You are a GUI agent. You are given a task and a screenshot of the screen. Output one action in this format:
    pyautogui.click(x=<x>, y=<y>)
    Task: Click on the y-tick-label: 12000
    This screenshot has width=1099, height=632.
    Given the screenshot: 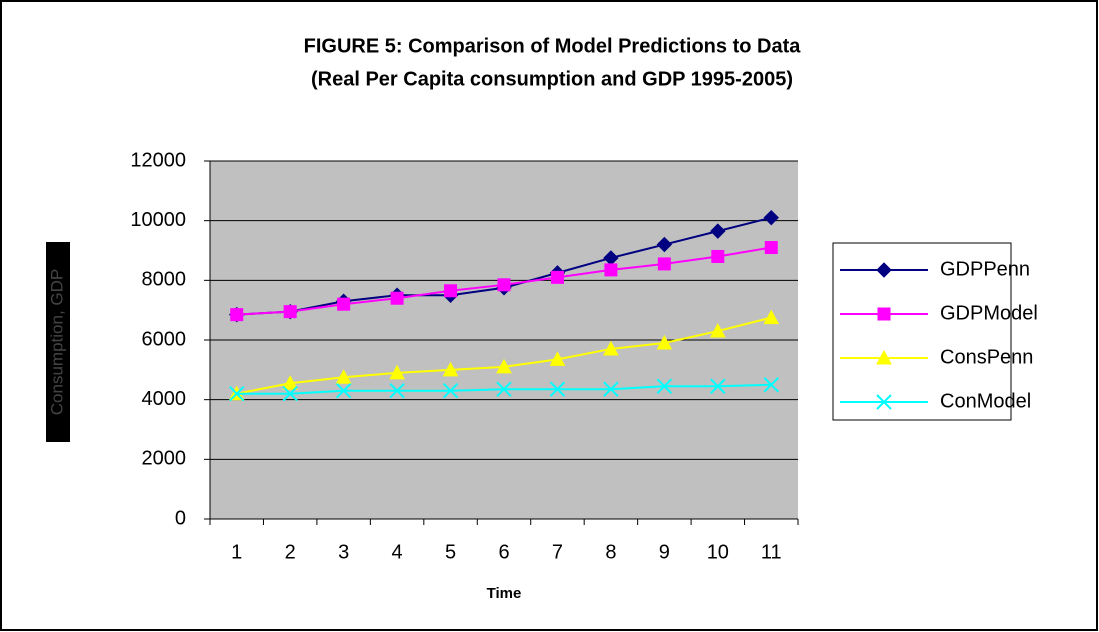 What is the action you would take?
    pyautogui.click(x=158, y=160)
    